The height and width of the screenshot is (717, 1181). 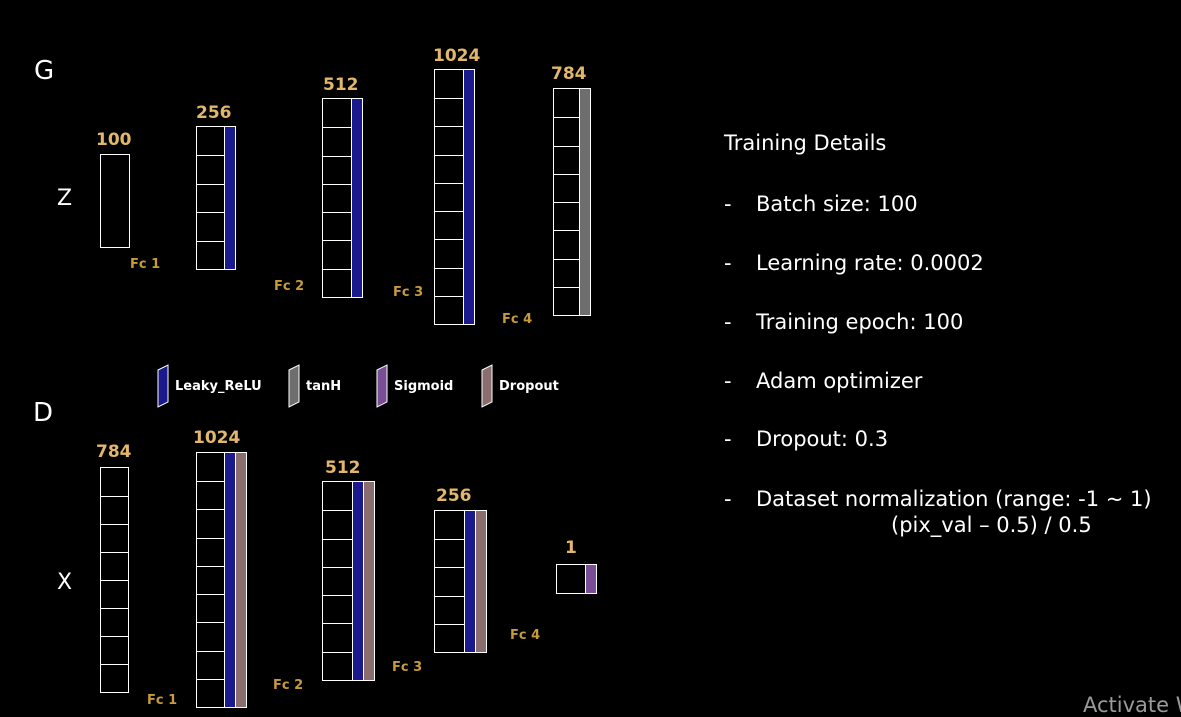 What do you see at coordinates (584, 202) in the screenshot?
I see `tanh-strip` at bounding box center [584, 202].